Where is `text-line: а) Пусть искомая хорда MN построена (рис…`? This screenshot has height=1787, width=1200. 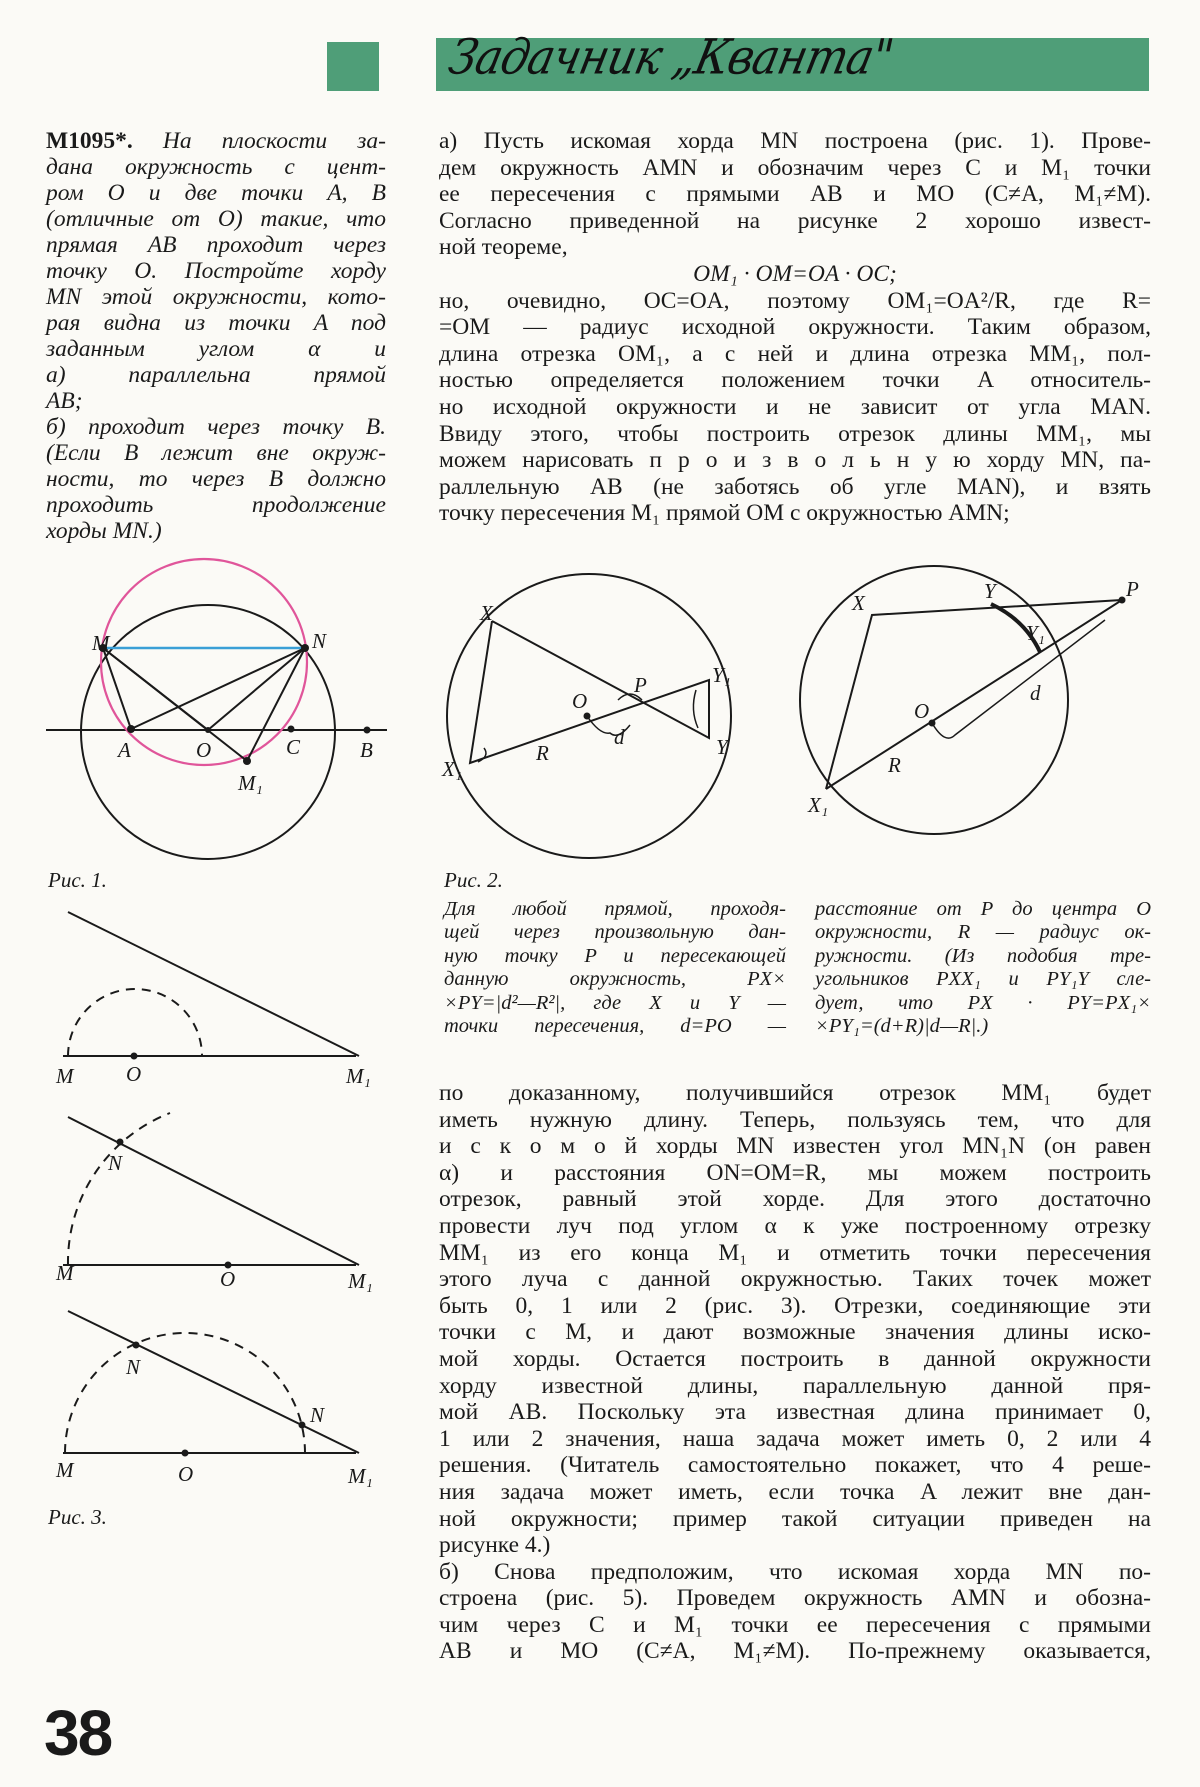 text-line: а) Пусть искомая хорда MN построена (рис… is located at coordinates (795, 141).